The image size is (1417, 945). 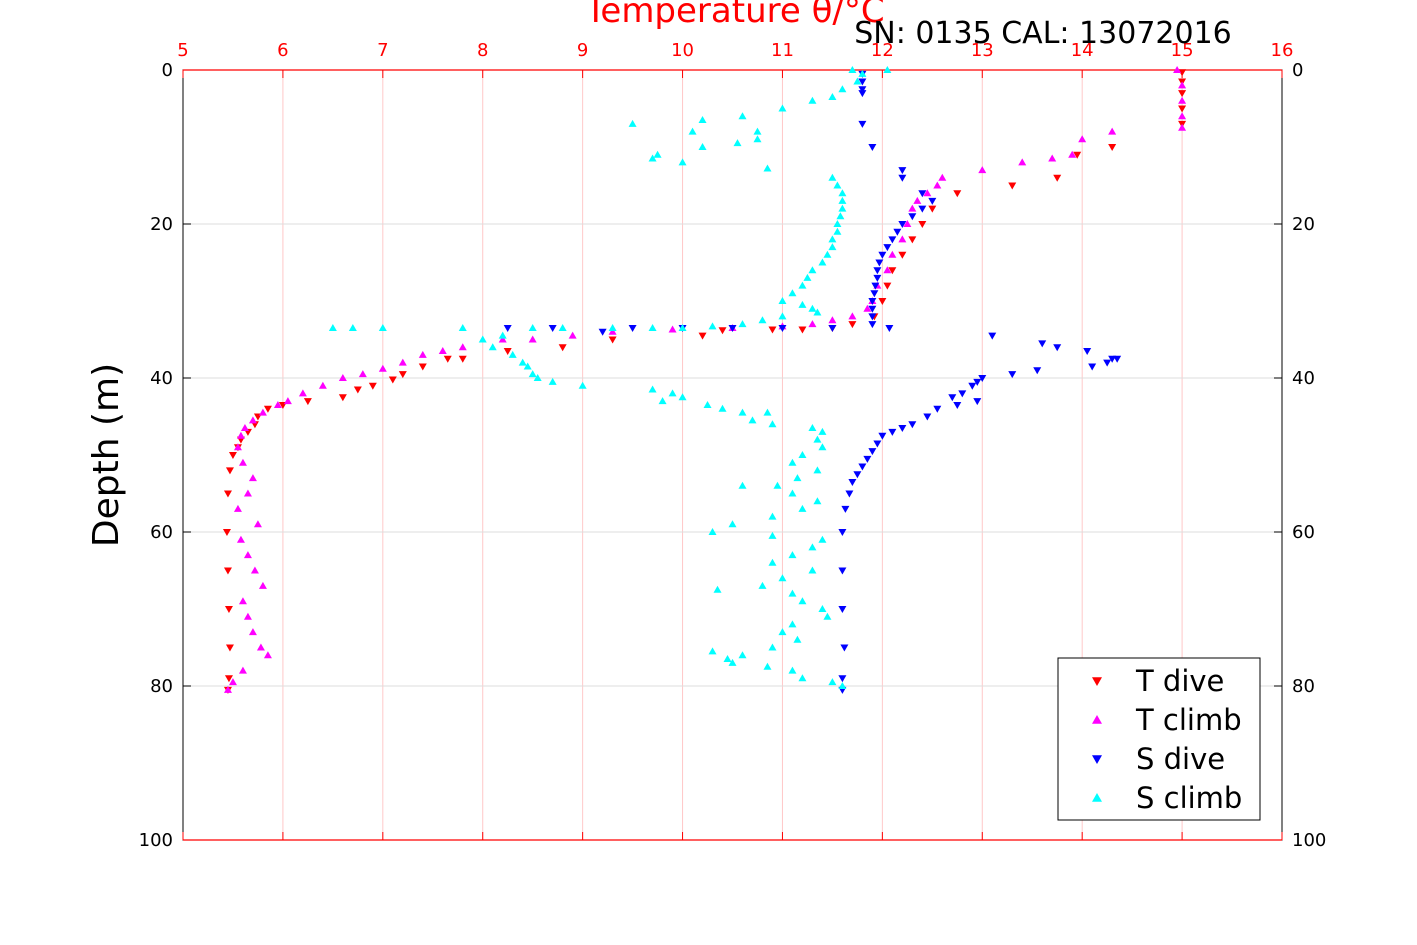 I want to click on y-tick-label-left: 100, so click(x=156, y=840).